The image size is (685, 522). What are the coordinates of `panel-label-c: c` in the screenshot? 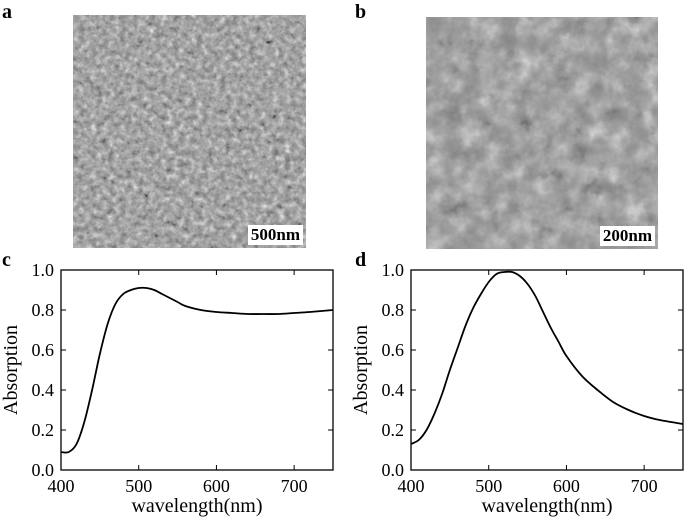 It's located at (6, 260).